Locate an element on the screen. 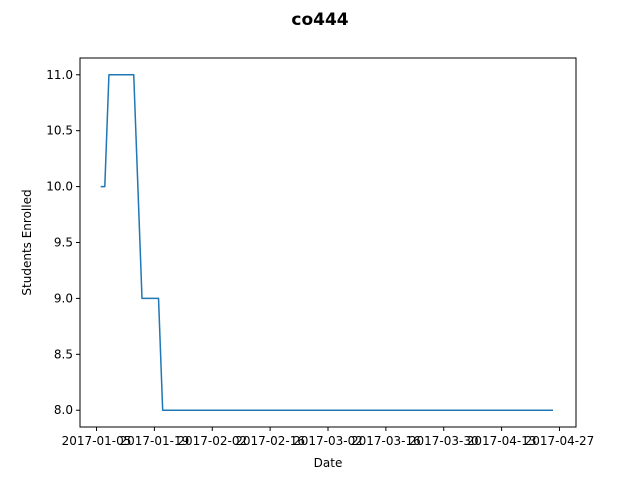 Image resolution: width=640 pixels, height=480 pixels. y-tick-label: 8.5 is located at coordinates (63, 354).